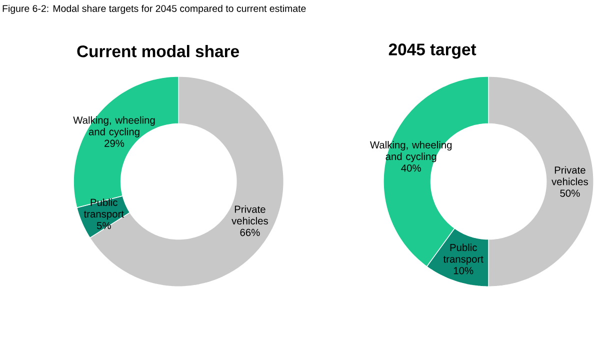 The image size is (600, 341). Describe the element at coordinates (154, 9) in the screenshot. I see `caption: Figure 6-2: Modal share targets for 2045 compared to current estimate` at that location.